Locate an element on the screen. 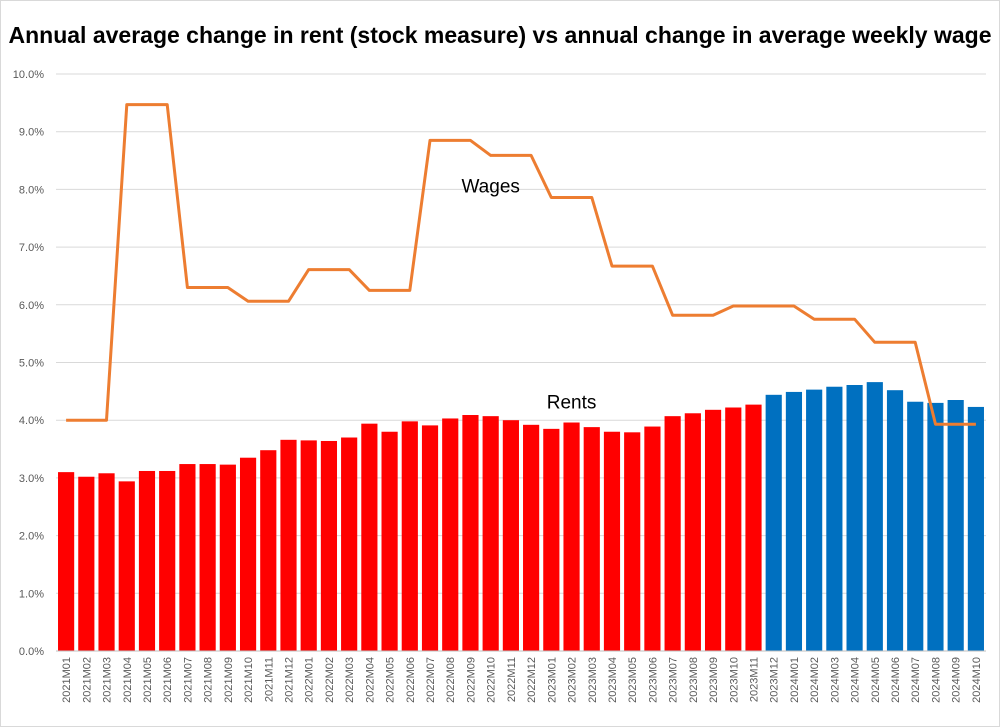 The width and height of the screenshot is (1000, 727). x-tick-label: 2024M03 is located at coordinates (835, 680).